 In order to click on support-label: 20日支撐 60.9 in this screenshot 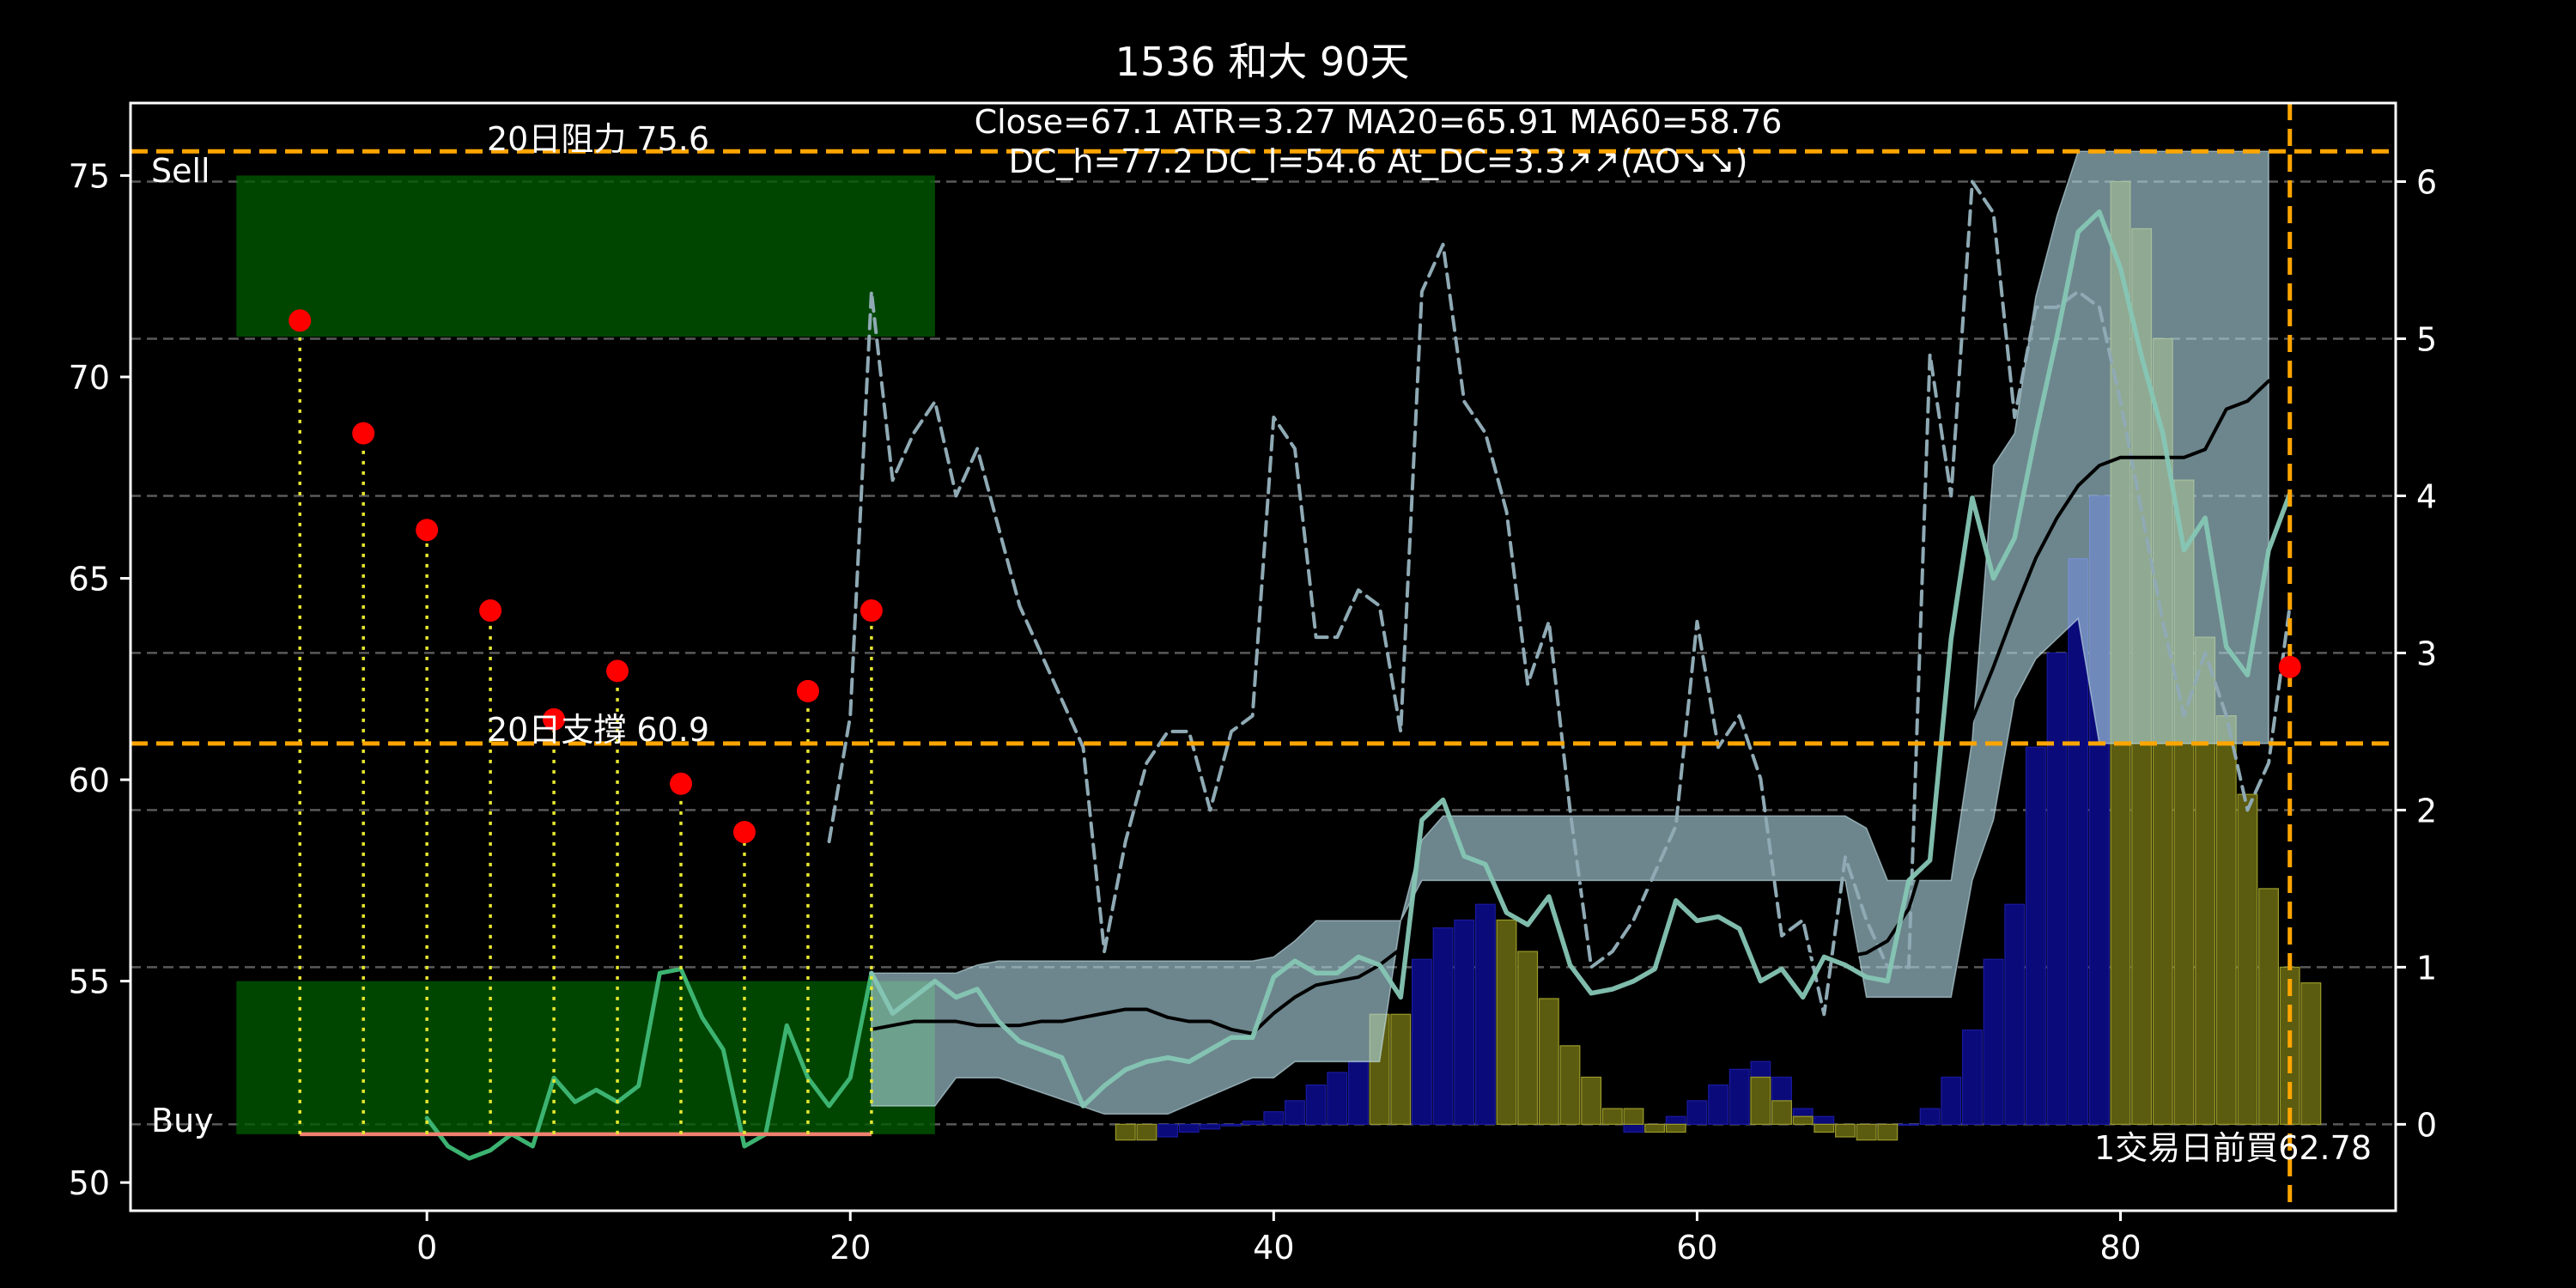, I will do `click(598, 730)`.